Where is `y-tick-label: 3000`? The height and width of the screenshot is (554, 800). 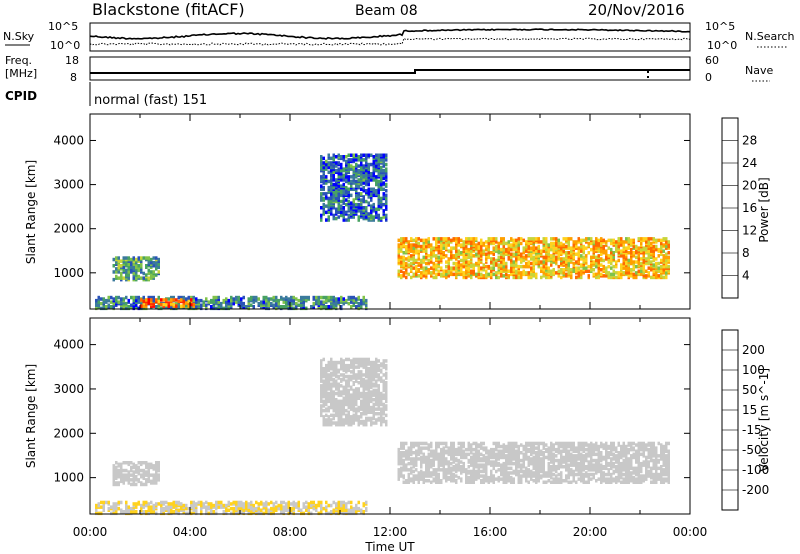 y-tick-label: 3000 is located at coordinates (68, 185).